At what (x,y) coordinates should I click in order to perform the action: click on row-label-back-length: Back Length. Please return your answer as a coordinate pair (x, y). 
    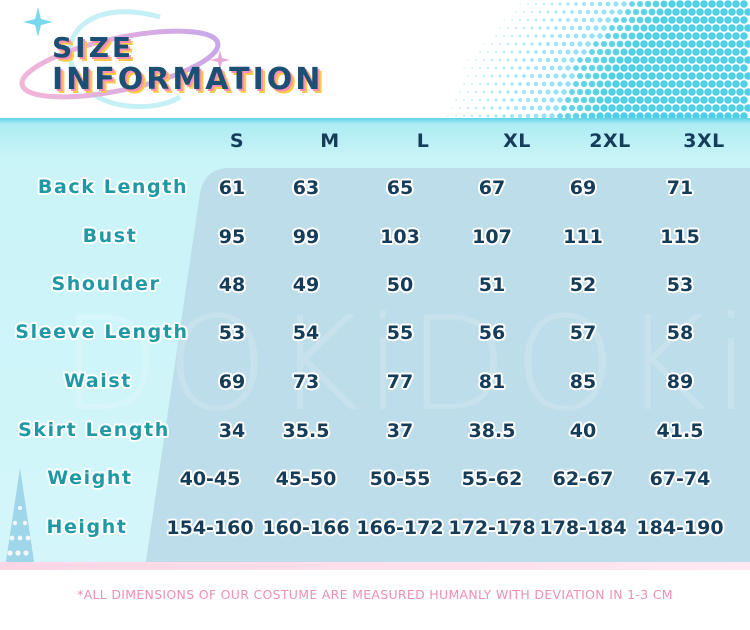
    Looking at the image, I should click on (113, 187).